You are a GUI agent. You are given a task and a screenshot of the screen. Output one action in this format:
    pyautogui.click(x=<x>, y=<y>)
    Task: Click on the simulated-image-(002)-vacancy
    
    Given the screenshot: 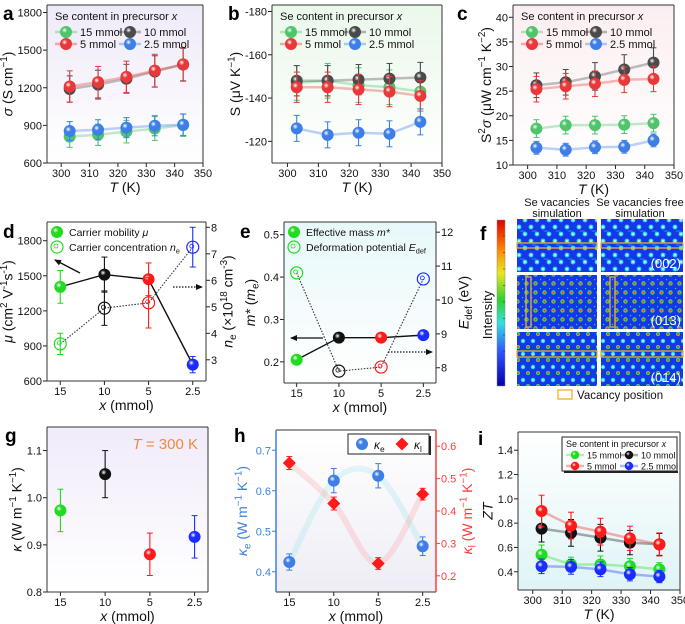 What is the action you would take?
    pyautogui.click(x=557, y=245)
    